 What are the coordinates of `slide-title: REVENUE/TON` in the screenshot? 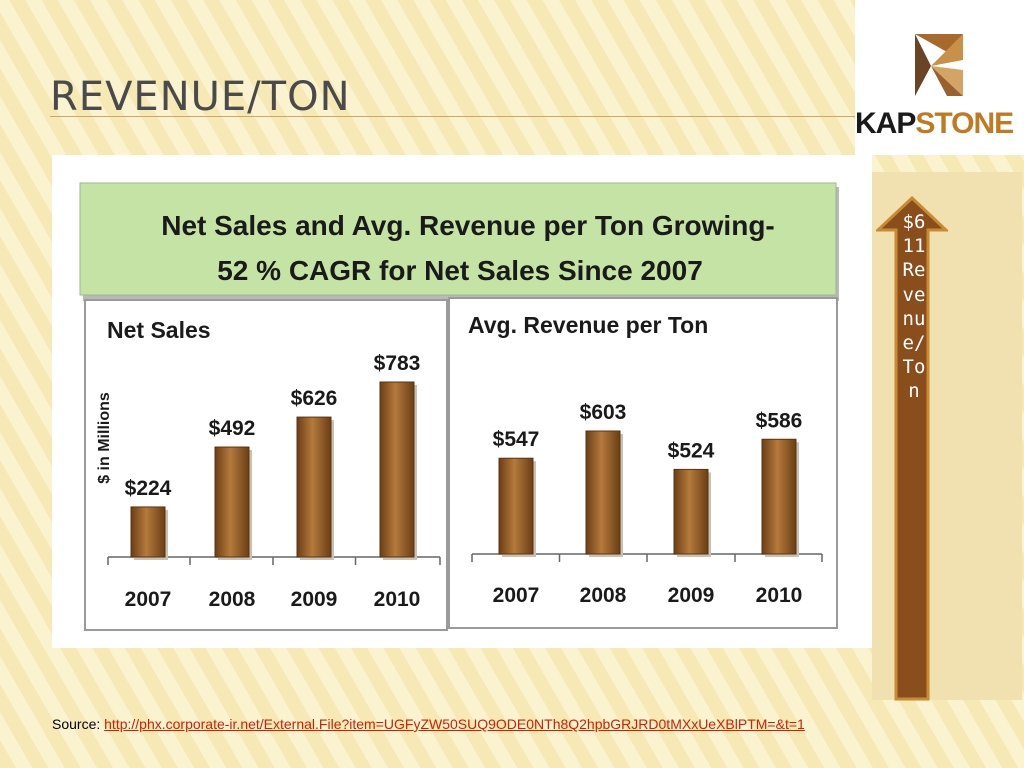 It's located at (200, 97).